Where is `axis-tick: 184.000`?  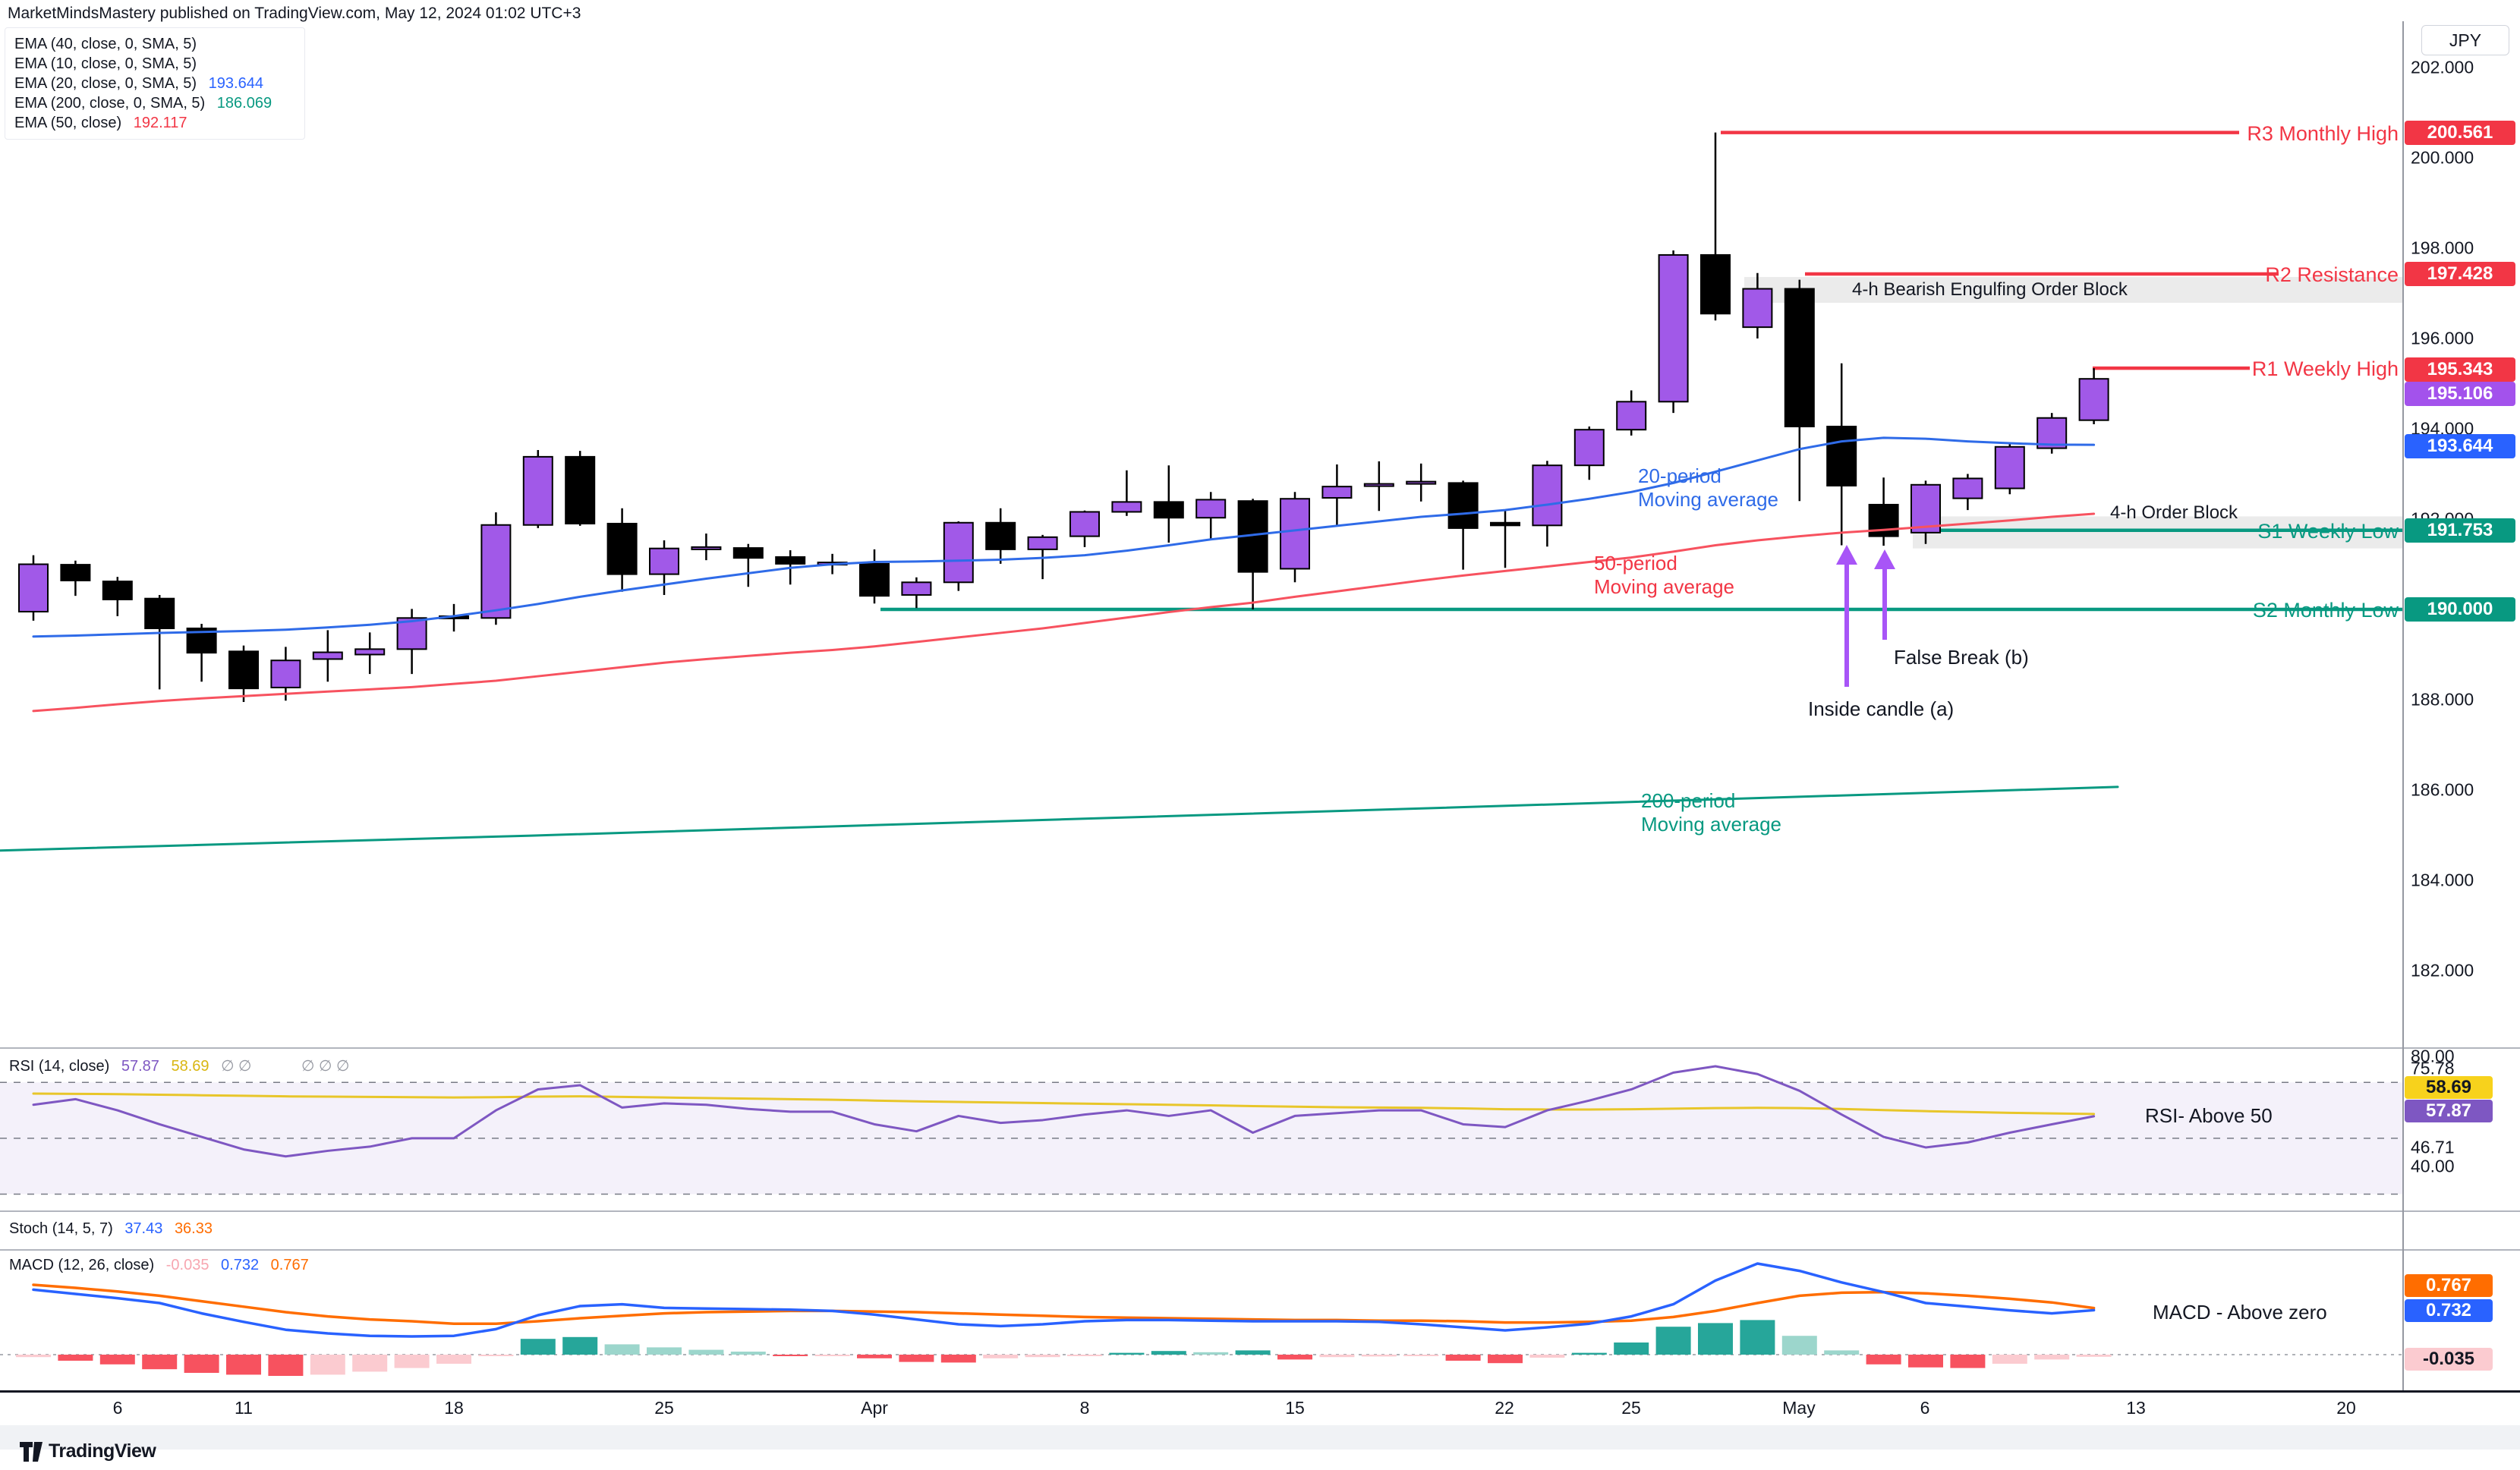 axis-tick: 184.000 is located at coordinates (2442, 880).